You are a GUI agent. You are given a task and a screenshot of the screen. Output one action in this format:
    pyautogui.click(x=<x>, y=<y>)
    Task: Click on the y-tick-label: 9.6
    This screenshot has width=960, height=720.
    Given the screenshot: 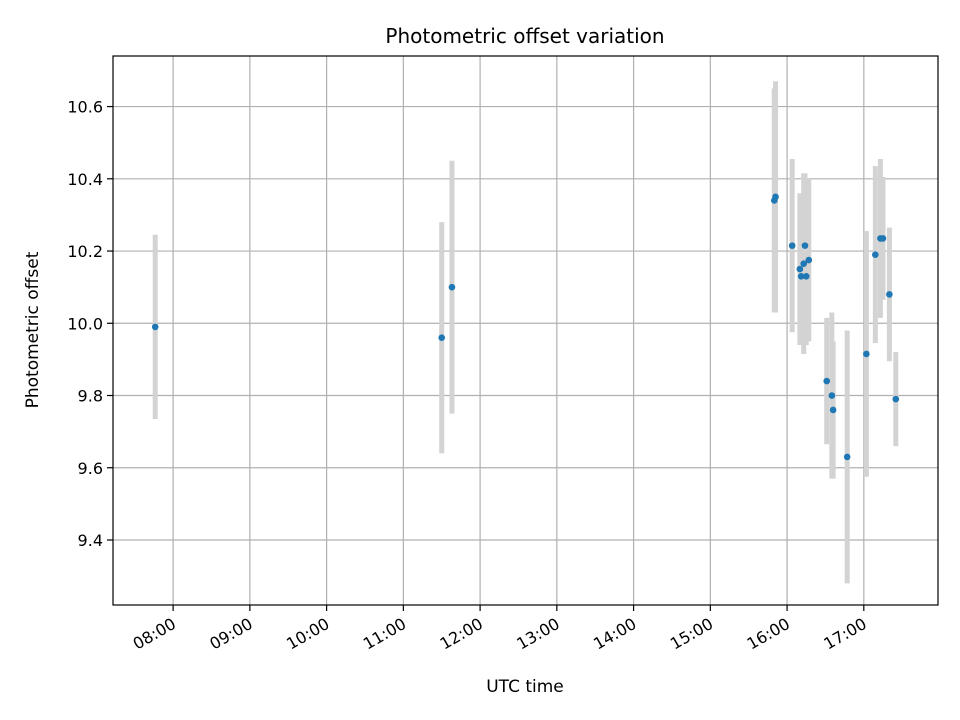 What is the action you would take?
    pyautogui.click(x=90, y=468)
    